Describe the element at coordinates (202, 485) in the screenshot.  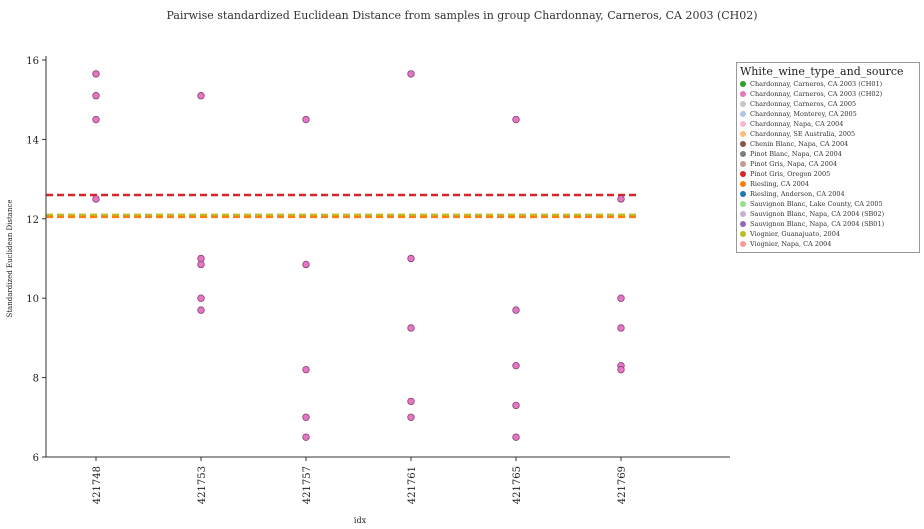
I see `x-tick-label: 421753` at that location.